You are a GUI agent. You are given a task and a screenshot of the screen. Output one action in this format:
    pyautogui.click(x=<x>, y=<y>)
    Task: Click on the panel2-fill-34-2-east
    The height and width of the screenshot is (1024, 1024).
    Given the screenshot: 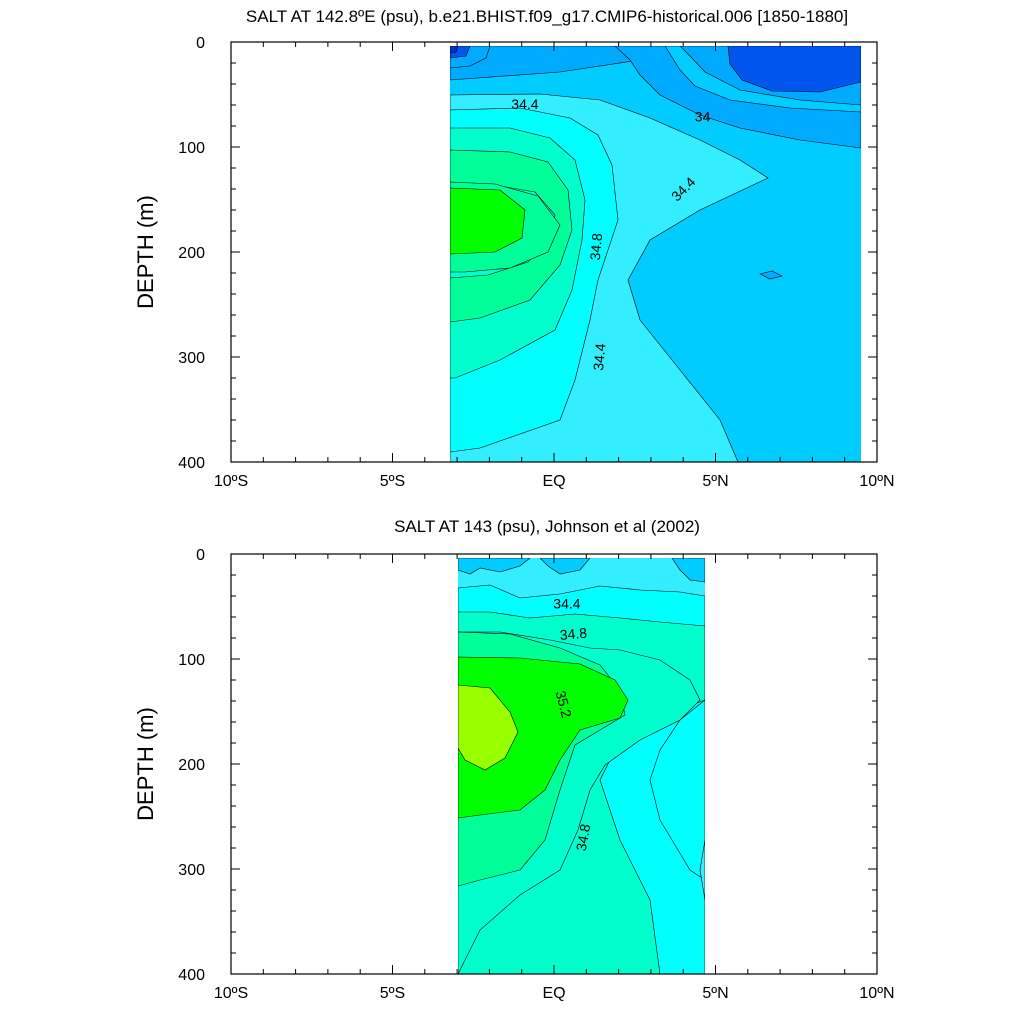 What is the action you would take?
    pyautogui.click(x=688, y=570)
    